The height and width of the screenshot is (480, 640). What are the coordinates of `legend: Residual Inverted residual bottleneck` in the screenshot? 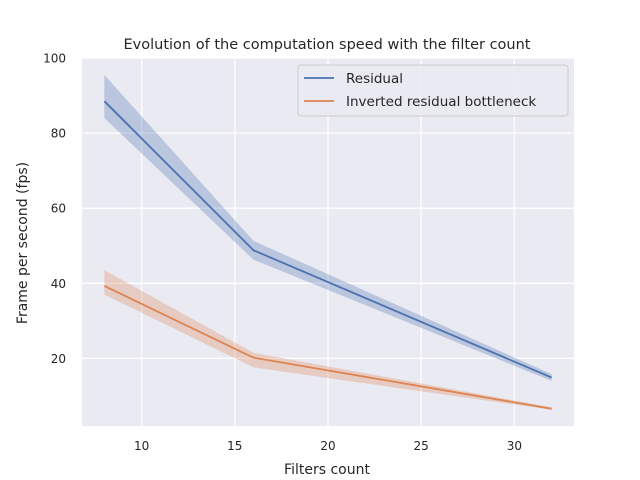 It's located at (433, 90).